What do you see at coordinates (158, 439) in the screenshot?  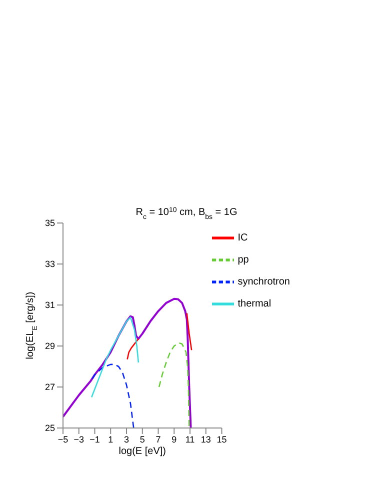 I see `x-tick-label: 7` at bounding box center [158, 439].